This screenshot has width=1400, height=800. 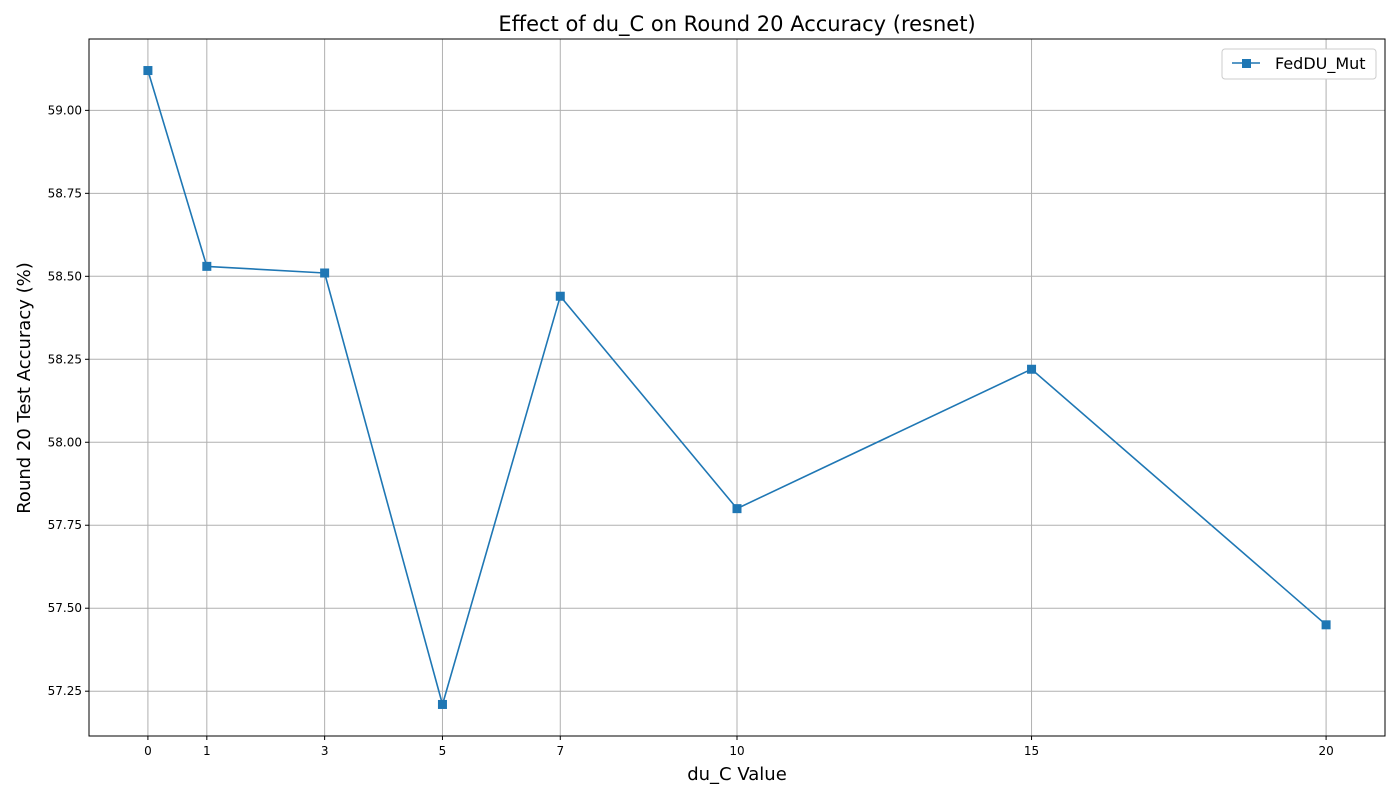 What do you see at coordinates (65, 110) in the screenshot?
I see `y-tick-label: 59.00` at bounding box center [65, 110].